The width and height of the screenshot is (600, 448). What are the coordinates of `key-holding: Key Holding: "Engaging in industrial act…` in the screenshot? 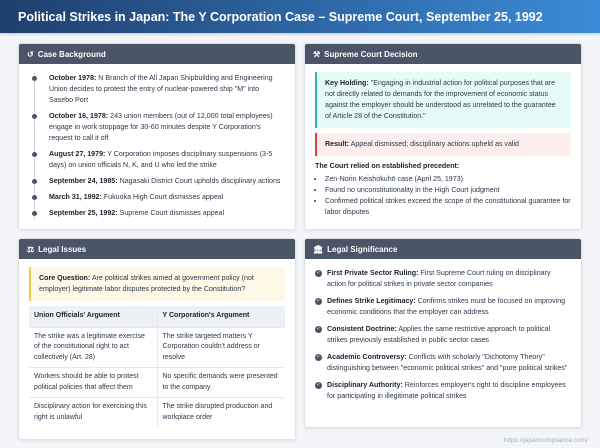 It's located at (443, 100).